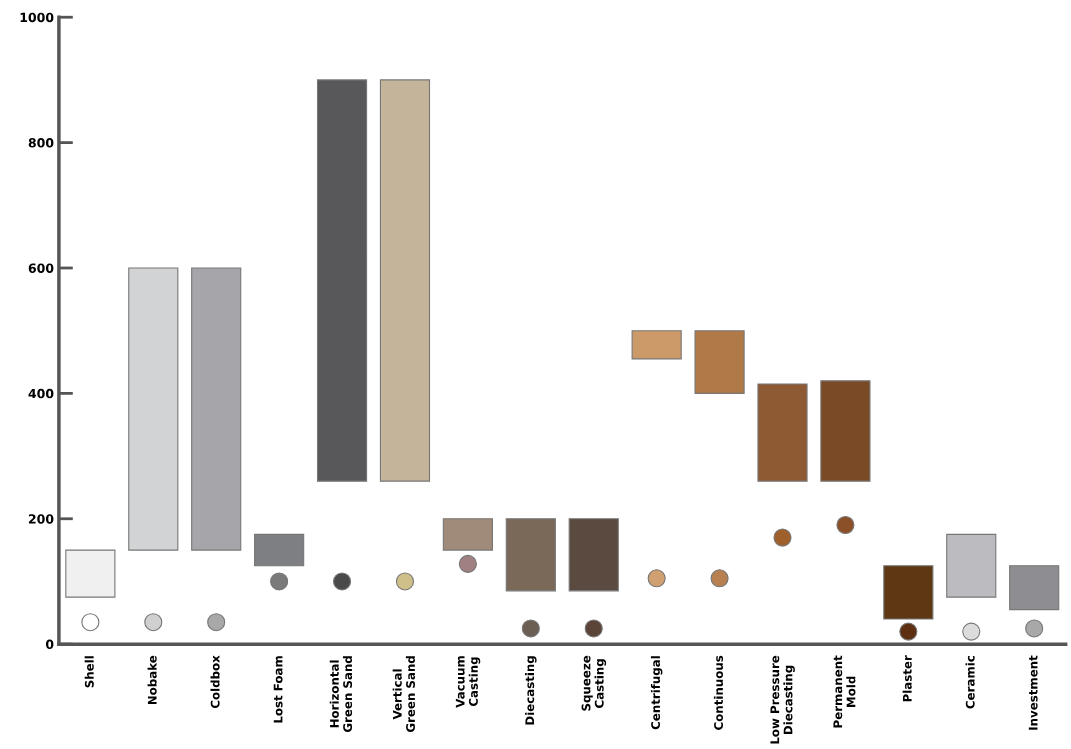 This screenshot has width=1071, height=749. What do you see at coordinates (782, 699) in the screenshot?
I see `x-tick-label: Low Pressure Diecasting` at bounding box center [782, 699].